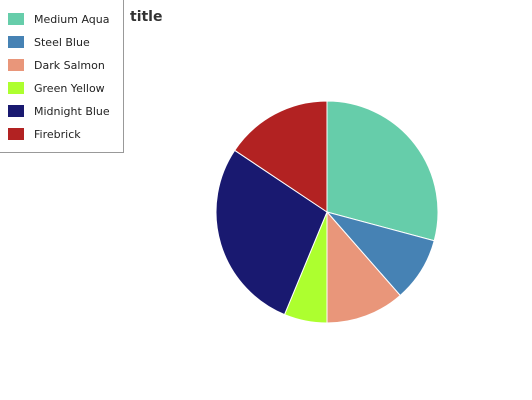 The width and height of the screenshot is (532, 400). I want to click on legend-item: Midnight Blue, so click(59, 111).